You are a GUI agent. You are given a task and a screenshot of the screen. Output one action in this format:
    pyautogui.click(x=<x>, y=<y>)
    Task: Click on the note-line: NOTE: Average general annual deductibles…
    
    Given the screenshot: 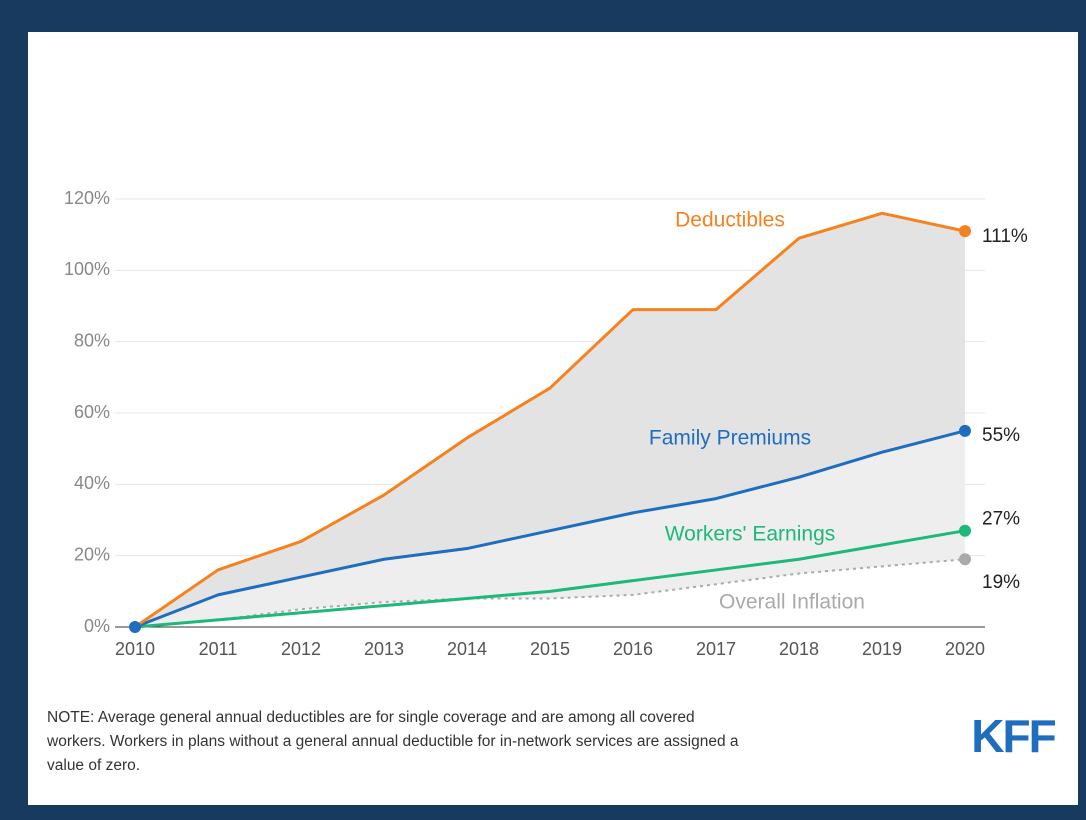 What is the action you would take?
    pyautogui.click(x=371, y=717)
    